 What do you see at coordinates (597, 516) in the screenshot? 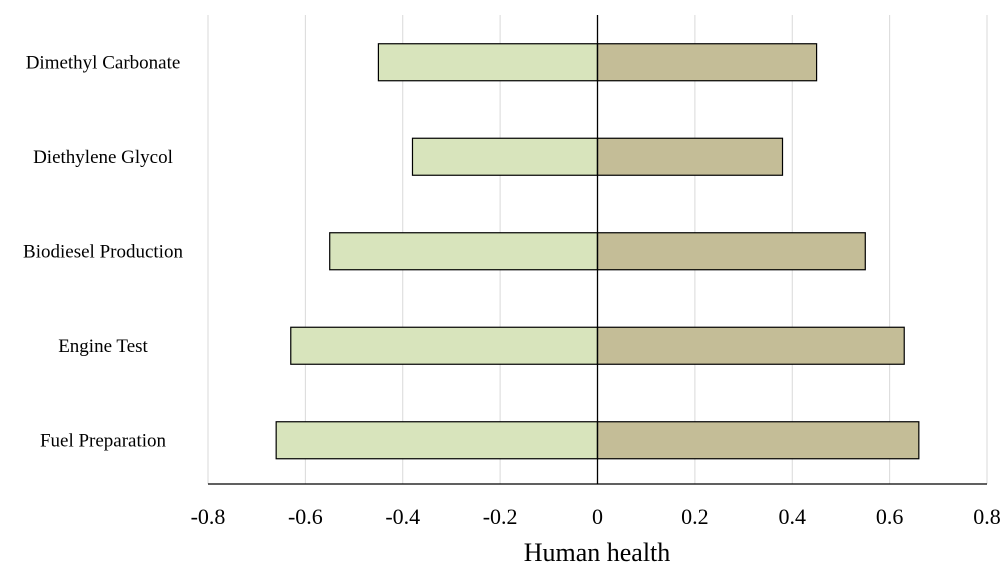
I see `x-tick-label-4: 0` at bounding box center [597, 516].